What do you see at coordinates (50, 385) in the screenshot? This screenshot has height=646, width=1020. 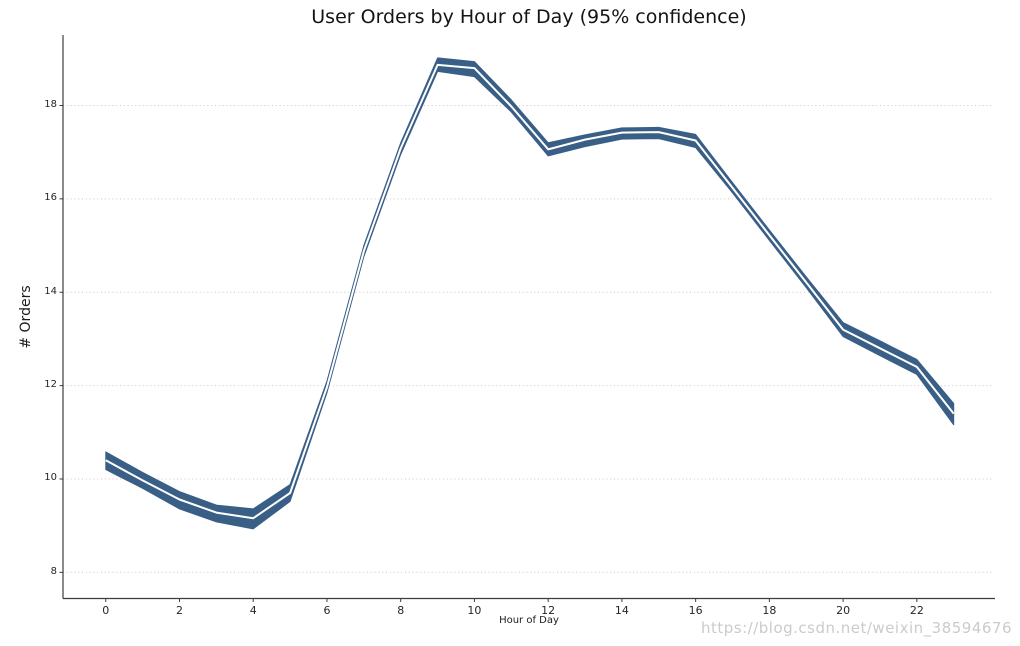 I see `y-tick-label: 12` at bounding box center [50, 385].